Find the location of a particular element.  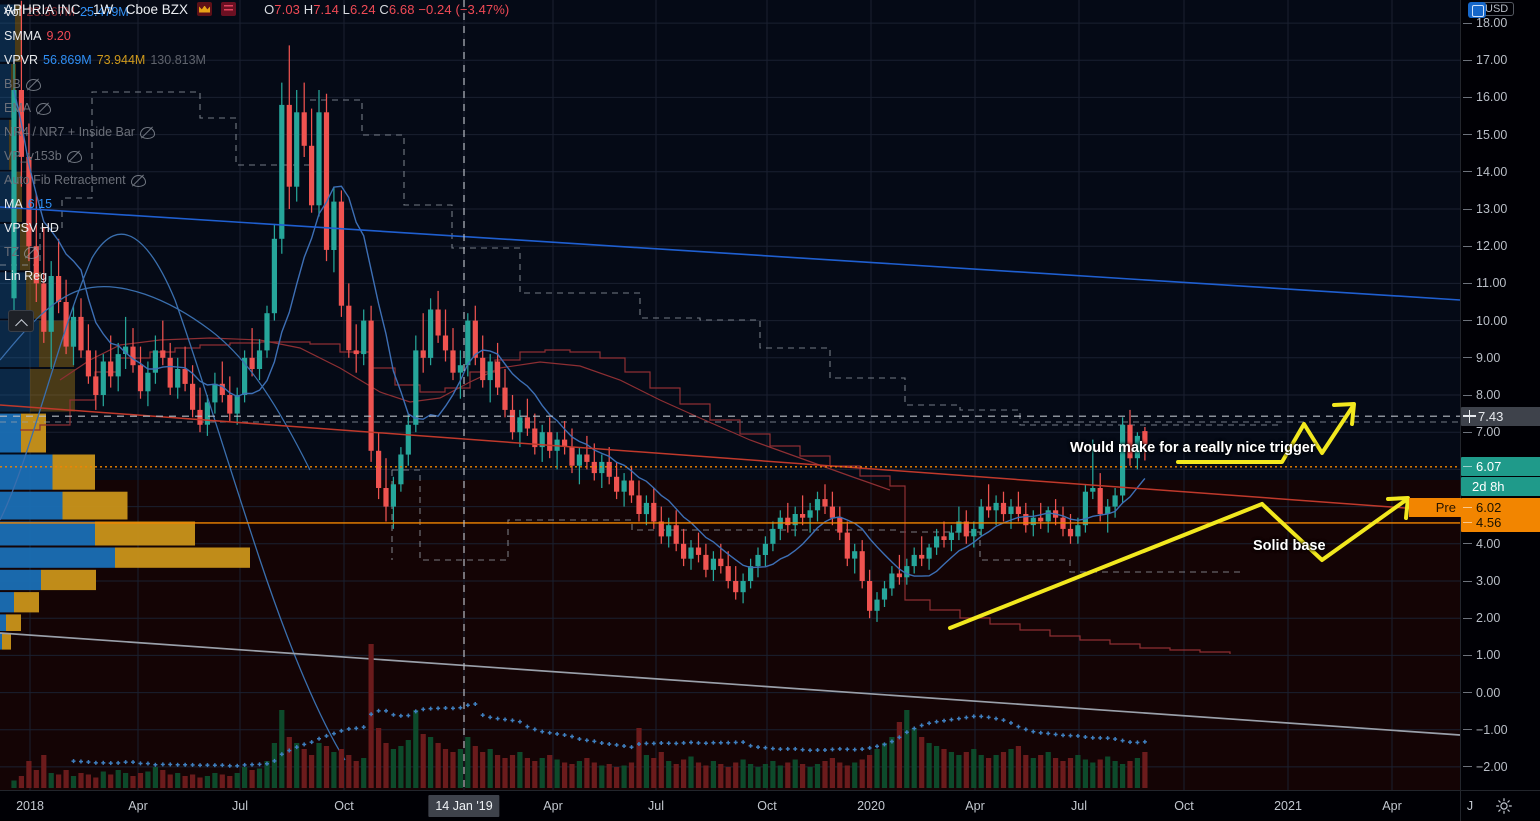

vp-ask-bar is located at coordinates (18, 196).